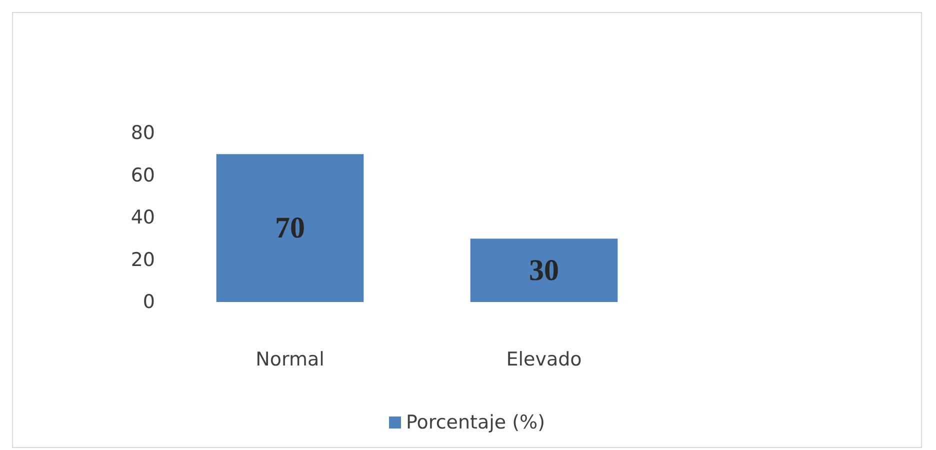 This screenshot has width=936, height=450. What do you see at coordinates (544, 270) in the screenshot?
I see `data-label: 30` at bounding box center [544, 270].